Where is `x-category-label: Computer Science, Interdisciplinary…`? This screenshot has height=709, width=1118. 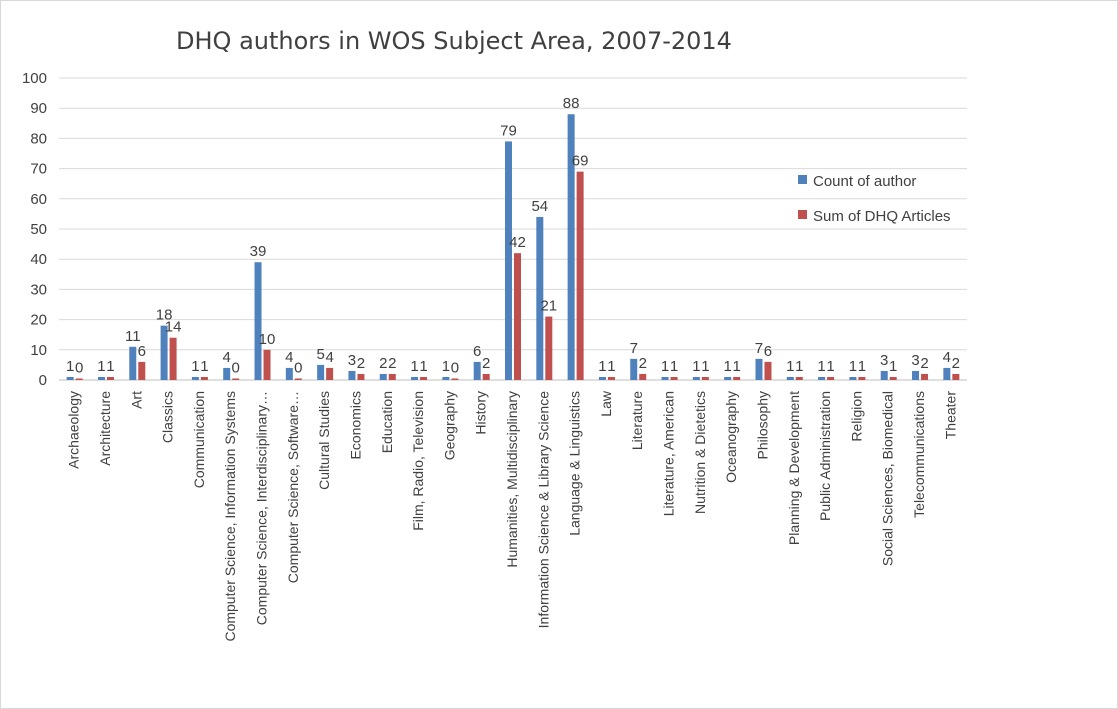
x-category-label: Computer Science, Interdisciplinary… is located at coordinates (262, 508).